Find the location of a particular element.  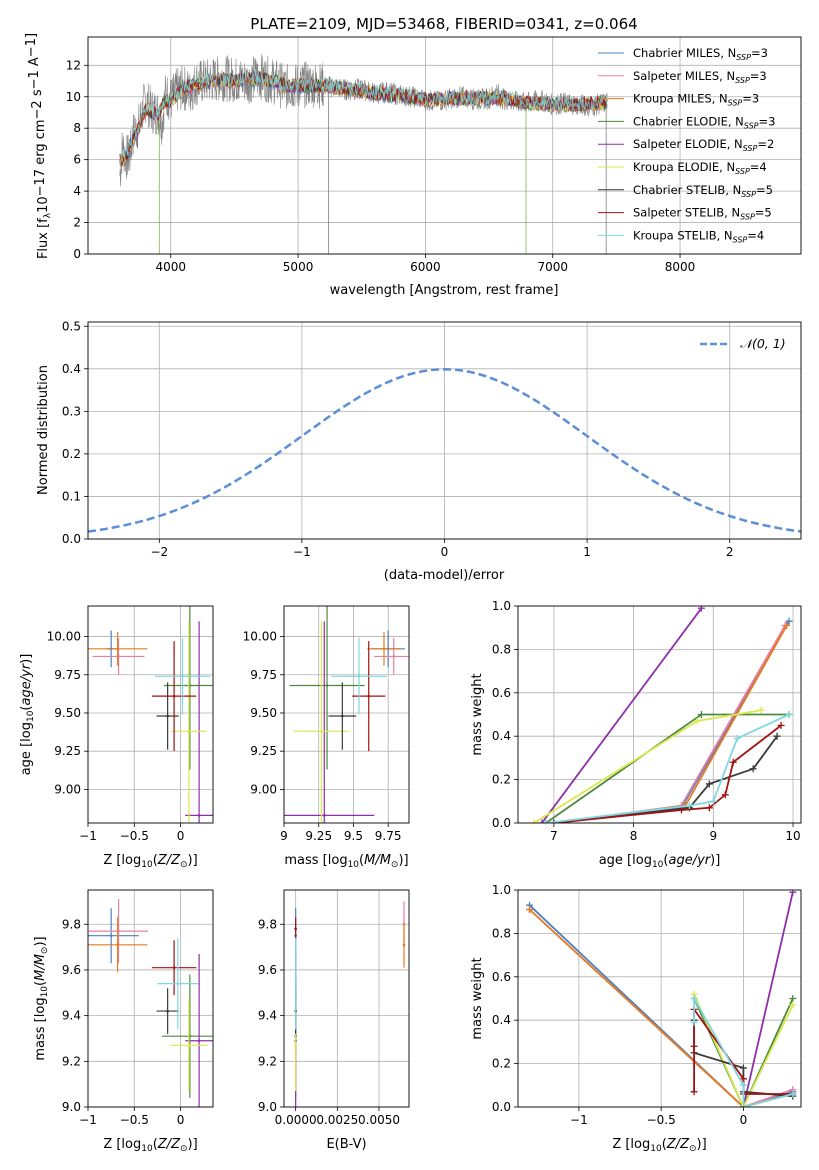

x-axis-label: mass [log10(M/M⊙)] is located at coordinates (346, 861).